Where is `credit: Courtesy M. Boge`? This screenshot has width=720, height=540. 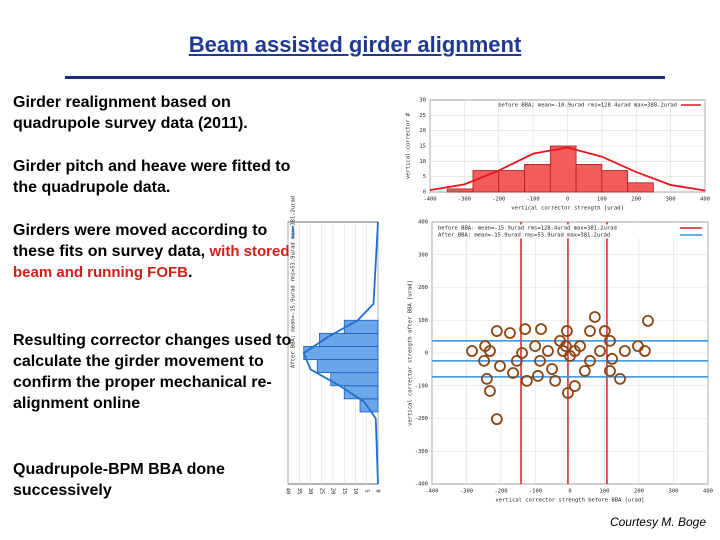
credit: Courtesy M. Boge is located at coordinates (657, 522).